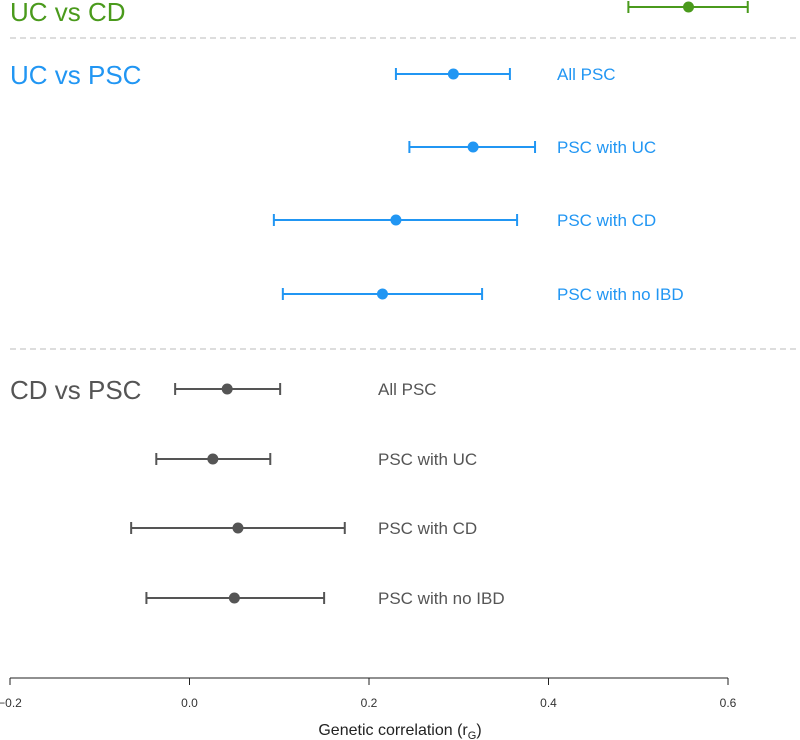 The image size is (800, 740). I want to click on x-tick-label: 0.2, so click(369, 703).